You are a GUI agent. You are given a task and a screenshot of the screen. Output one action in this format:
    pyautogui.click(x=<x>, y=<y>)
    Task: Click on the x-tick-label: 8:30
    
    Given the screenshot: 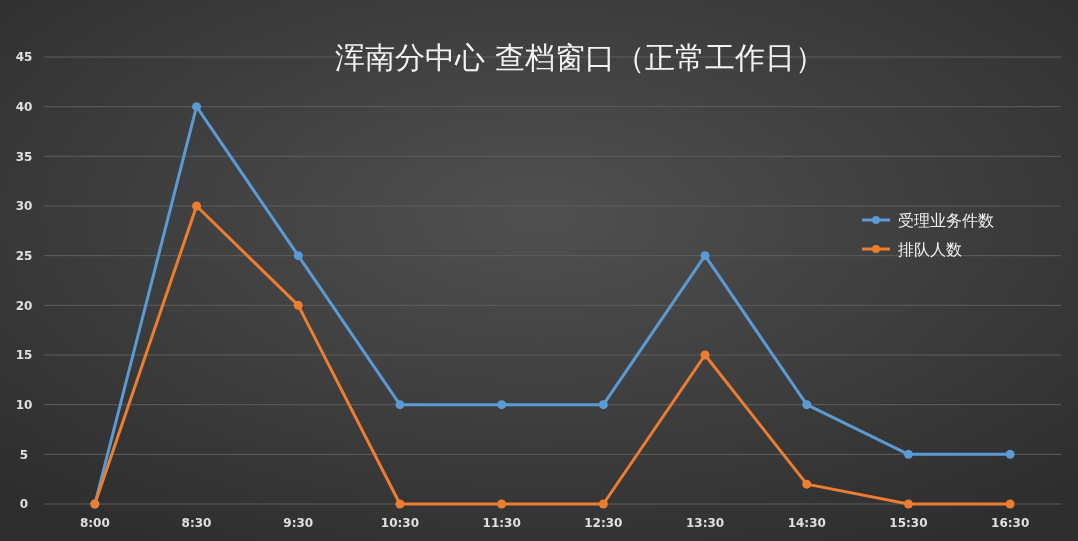 What is the action you would take?
    pyautogui.click(x=196, y=523)
    